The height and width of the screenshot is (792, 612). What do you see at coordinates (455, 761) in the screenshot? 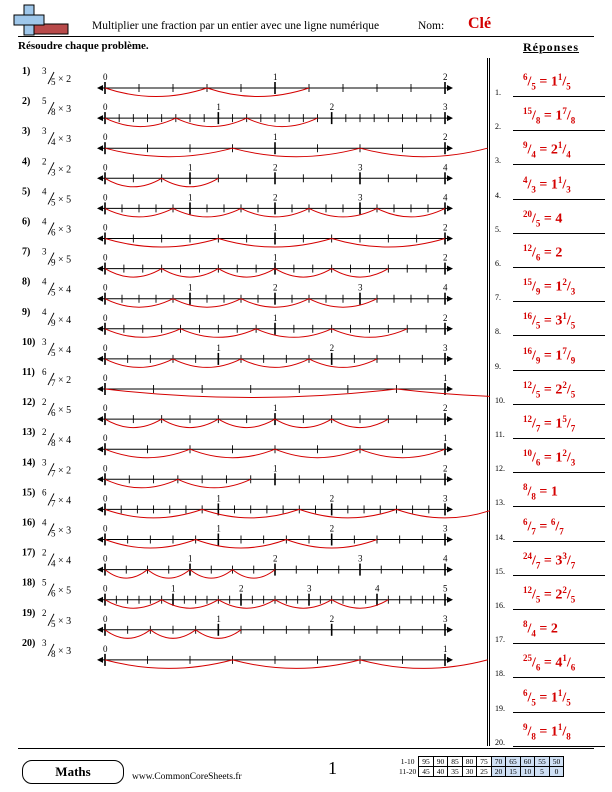
I see `score-cell: 85` at bounding box center [455, 761].